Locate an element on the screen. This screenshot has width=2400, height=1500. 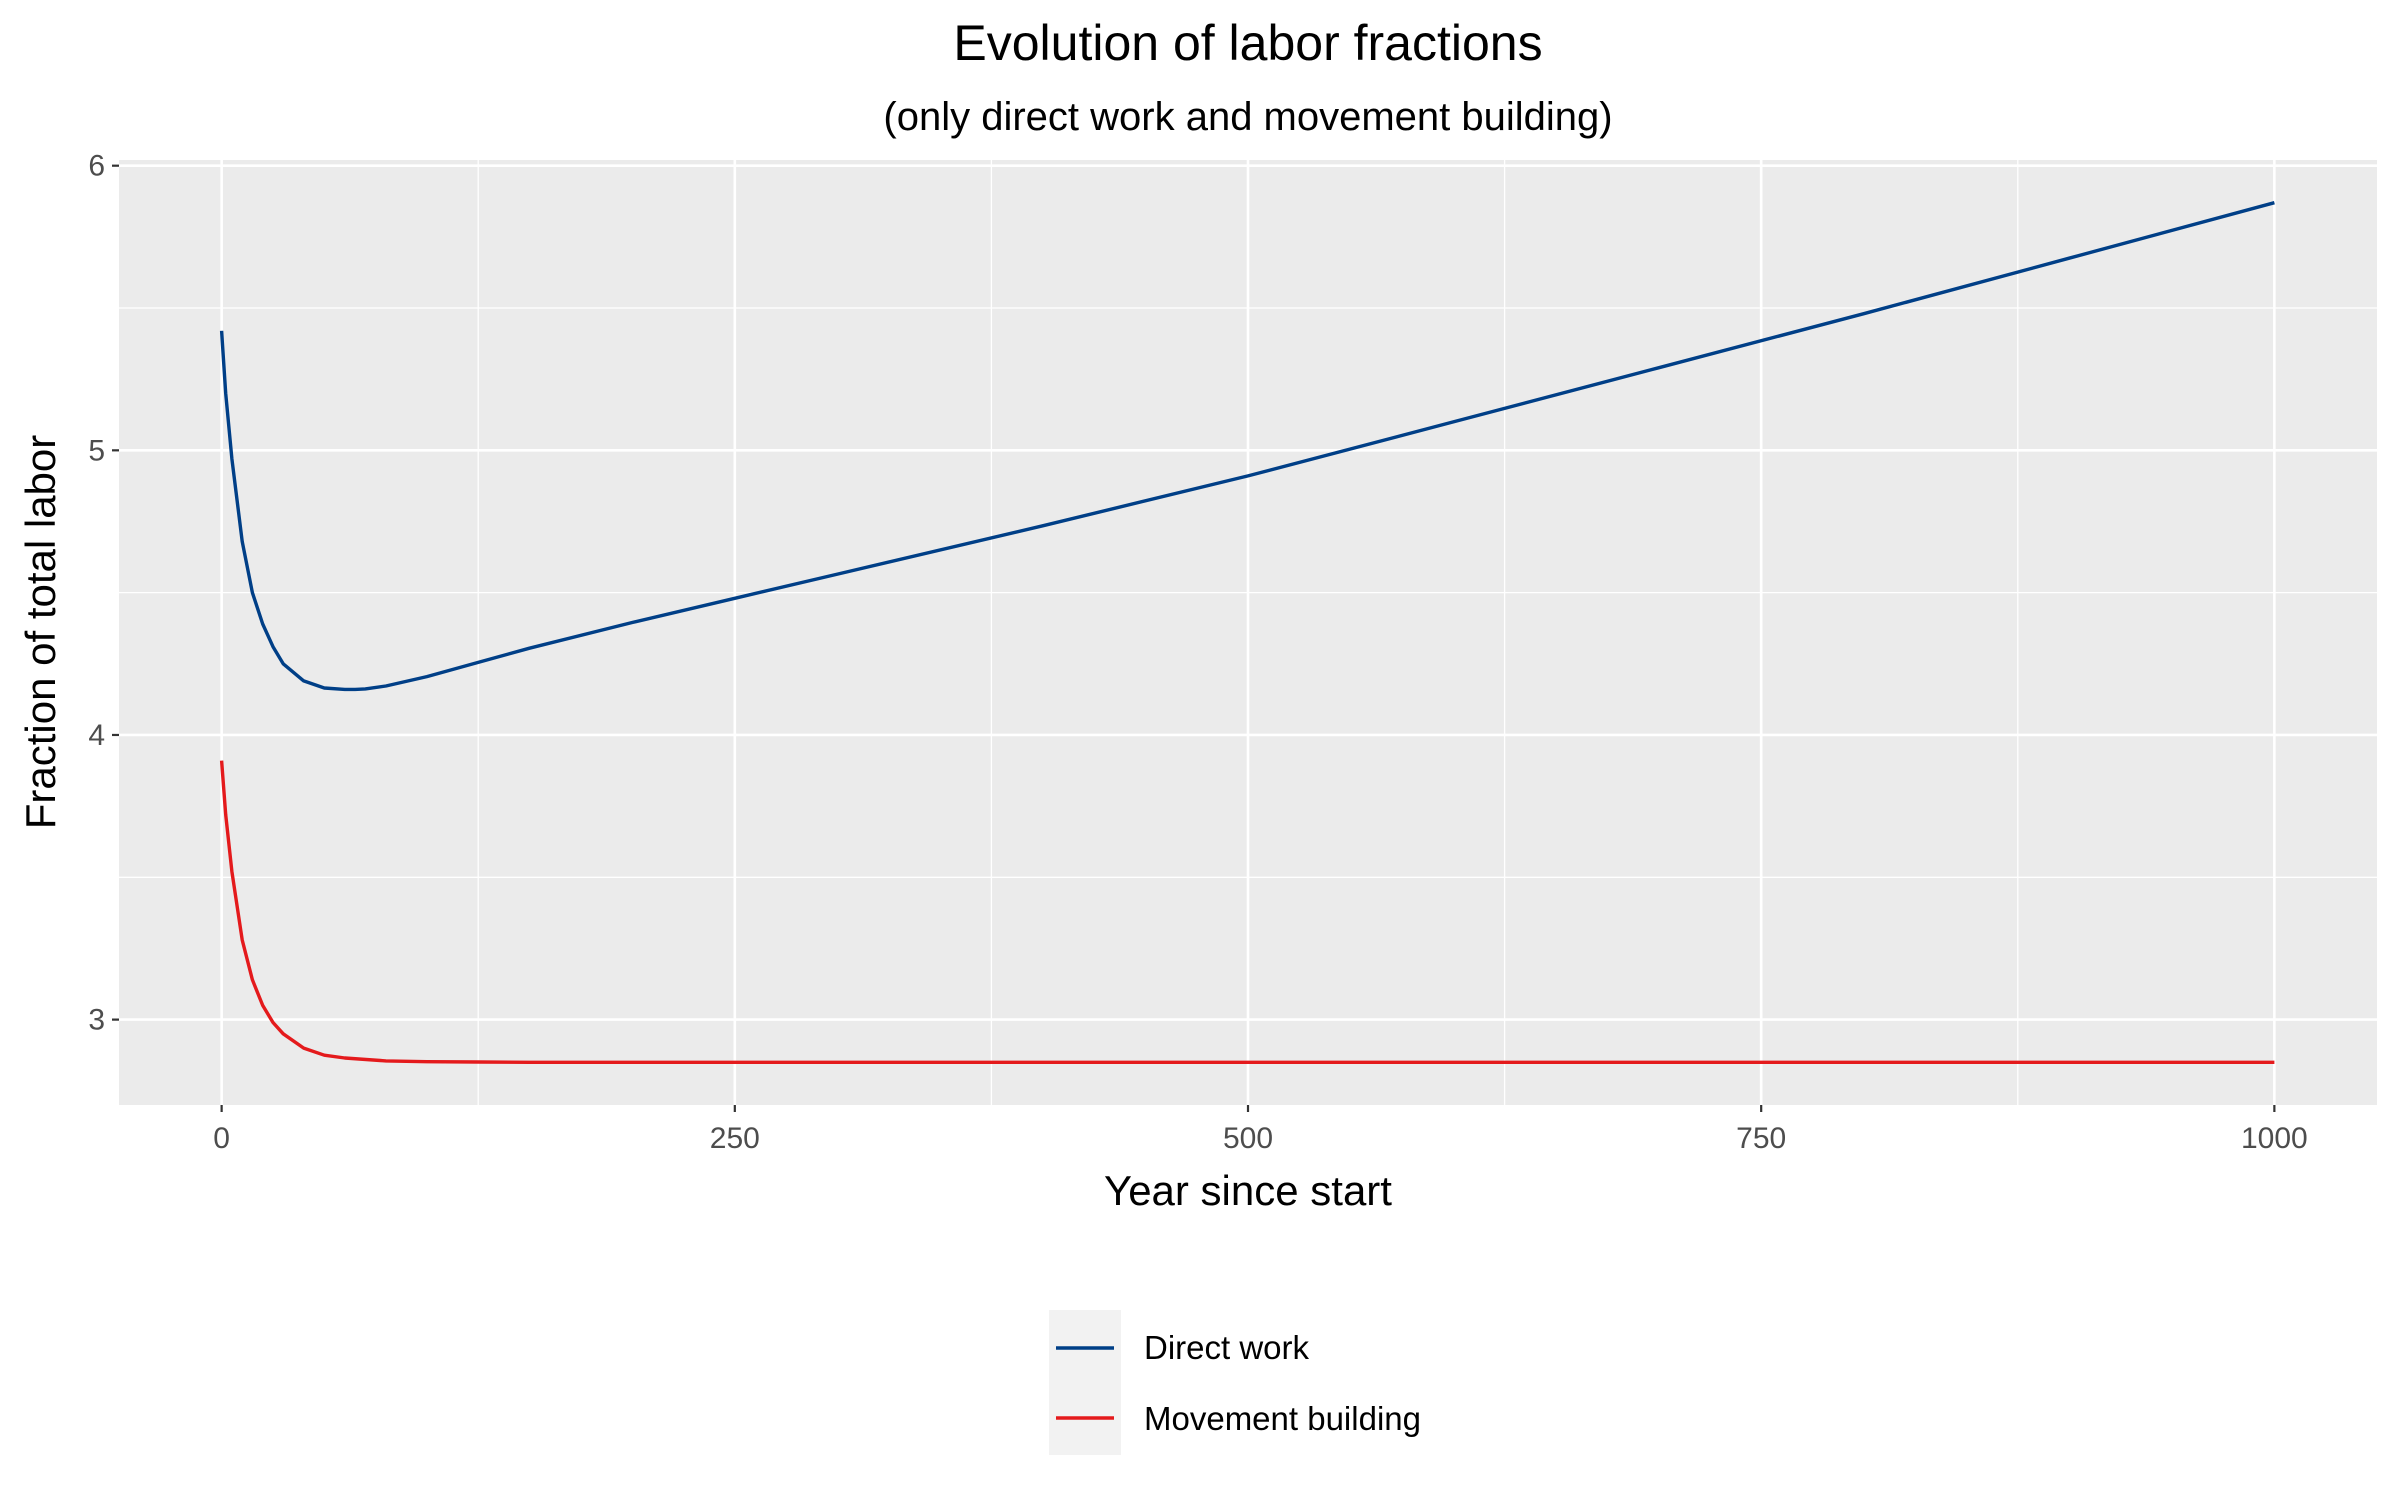
x-tick-label: 750 is located at coordinates (1761, 1138).